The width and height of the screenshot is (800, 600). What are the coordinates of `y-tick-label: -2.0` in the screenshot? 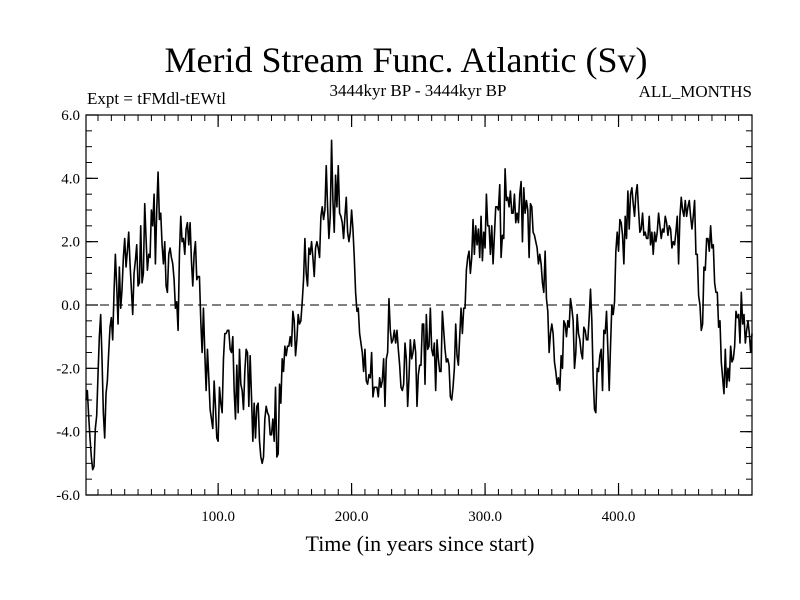 It's located at (68, 369).